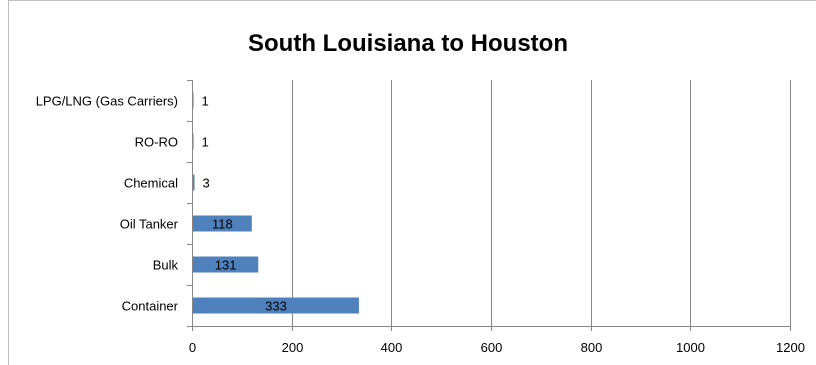  What do you see at coordinates (690, 347) in the screenshot?
I see `x-tick-label: 1000` at bounding box center [690, 347].